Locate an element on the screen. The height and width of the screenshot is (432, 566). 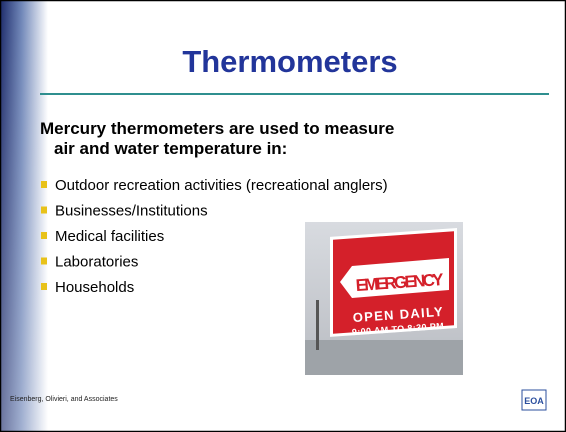
sign-arrow is located at coordinates (394, 278).